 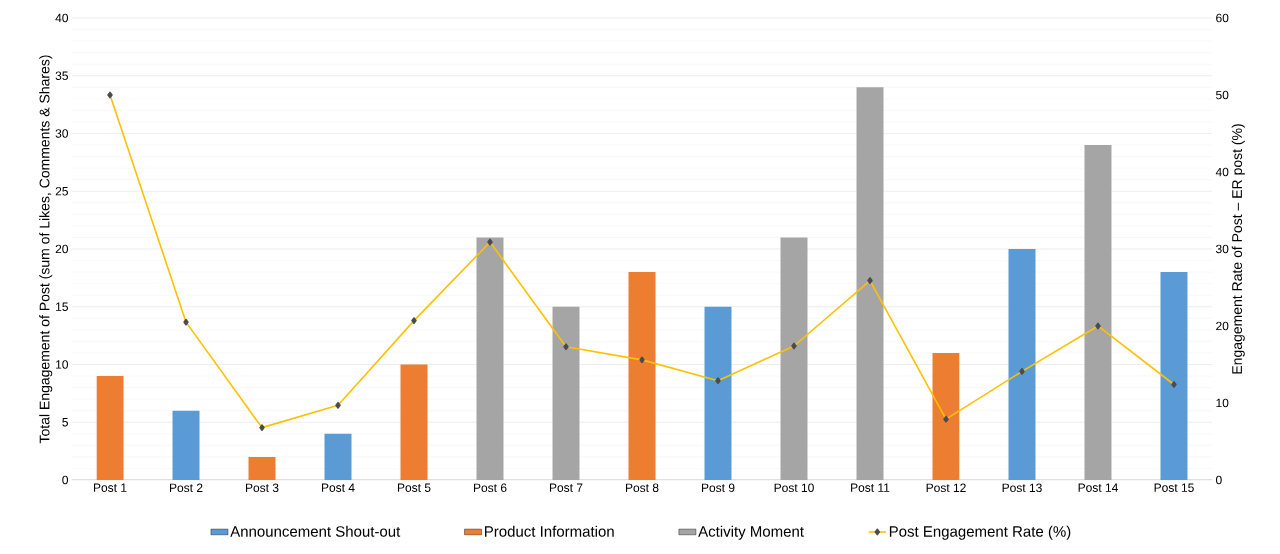 What do you see at coordinates (46, 249) in the screenshot?
I see `y-axis-title: Total Engagement of Post (sum of Likes, Comments & Shares)` at bounding box center [46, 249].